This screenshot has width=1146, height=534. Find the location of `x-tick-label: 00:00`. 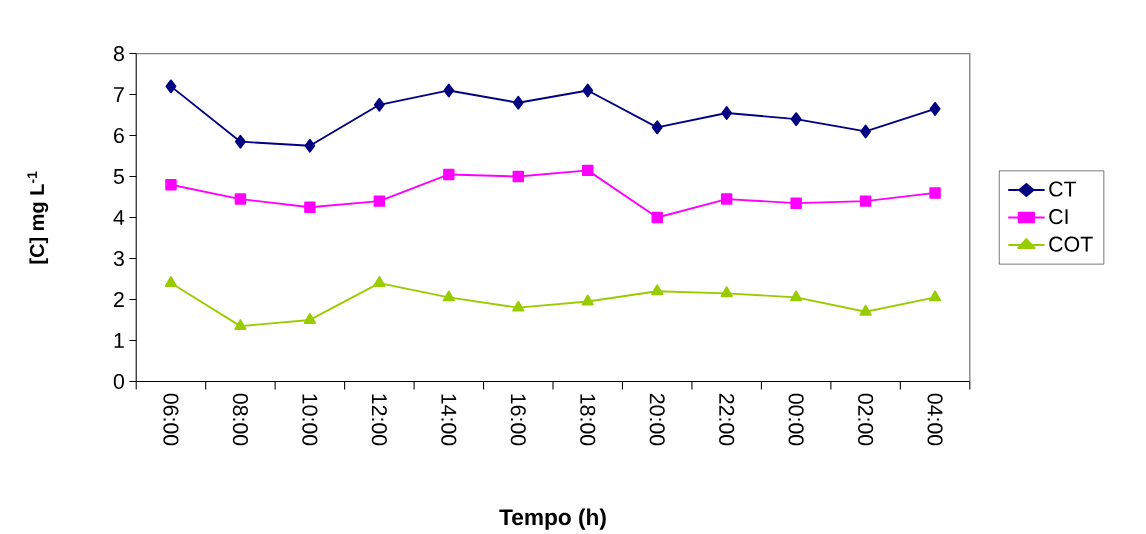

x-tick-label: 00:00 is located at coordinates (796, 419).